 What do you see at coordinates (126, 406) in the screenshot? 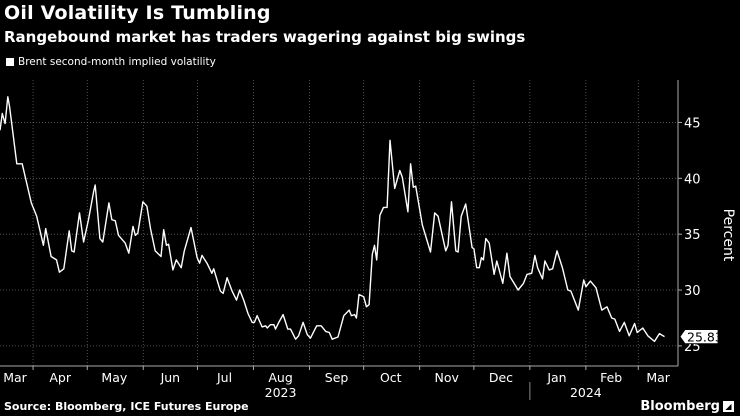
I see `source-note: Source: Bloomberg, ICE Futures Europe` at bounding box center [126, 406].